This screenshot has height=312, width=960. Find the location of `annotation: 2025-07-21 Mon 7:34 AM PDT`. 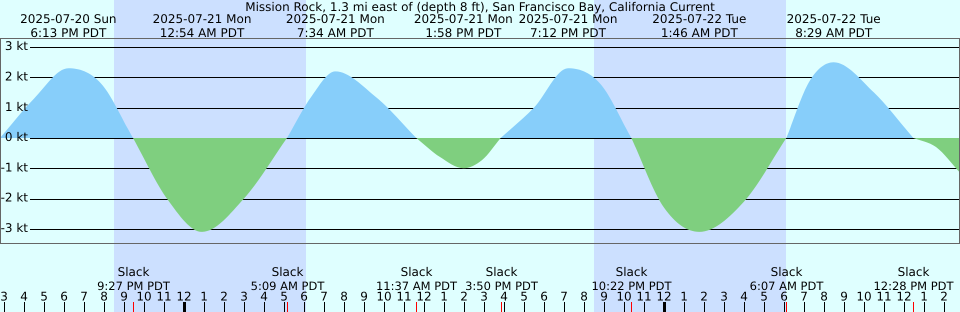

annotation: 2025-07-21 Mon 7:34 AM PDT is located at coordinates (335, 26).